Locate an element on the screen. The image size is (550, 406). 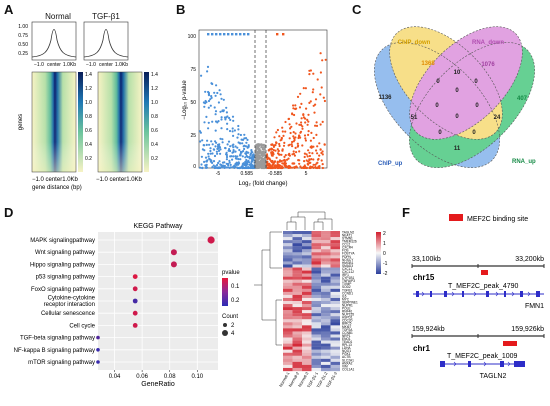
heatmap-gene-label: SMAD3 is located at coordinates (347, 266).